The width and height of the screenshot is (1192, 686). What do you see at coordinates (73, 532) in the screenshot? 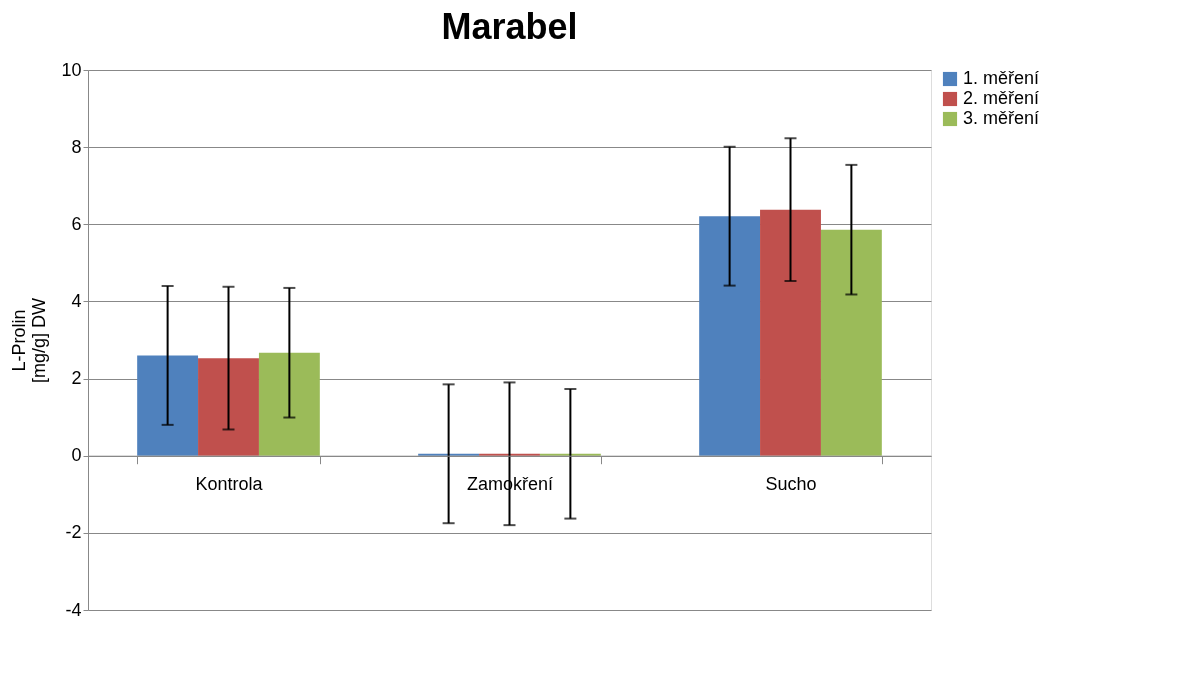
I see `y-tick-label: -2` at bounding box center [73, 532].